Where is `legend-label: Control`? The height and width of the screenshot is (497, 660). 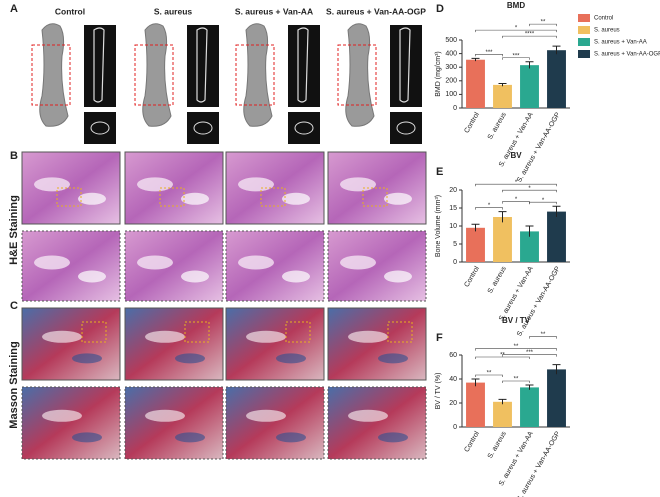 legend-label: Control is located at coordinates (603, 19).